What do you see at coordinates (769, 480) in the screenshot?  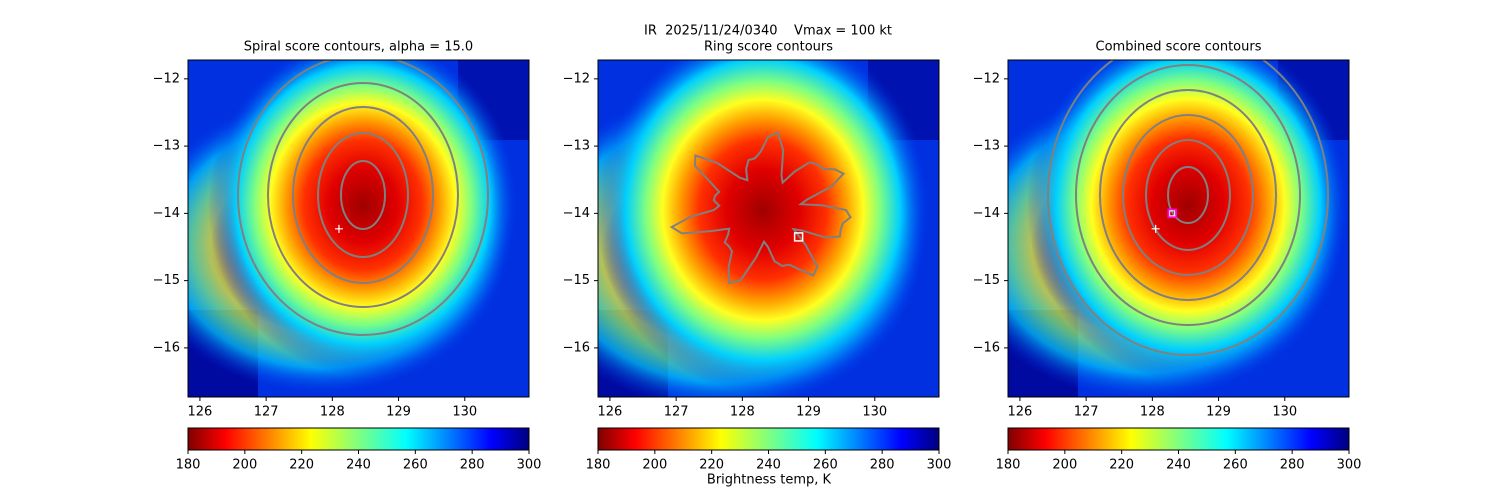 I see `colorbar-label: Brightness temp, K` at bounding box center [769, 480].